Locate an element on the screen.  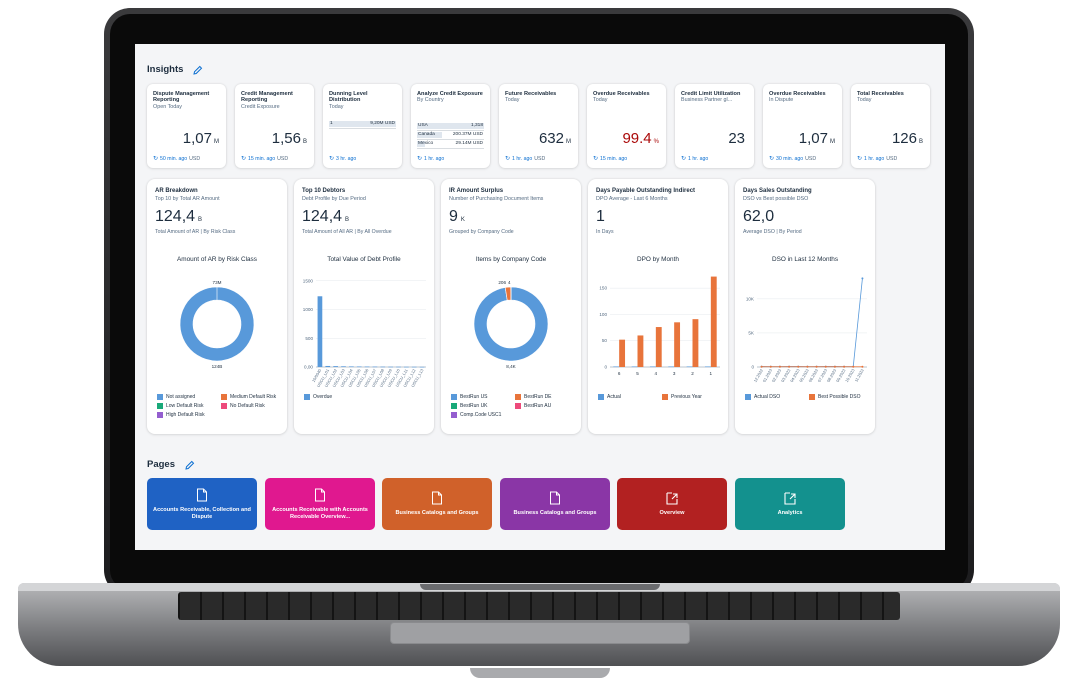
tile-bar-row: 1 9,20M USD is located at coordinates (362, 124).